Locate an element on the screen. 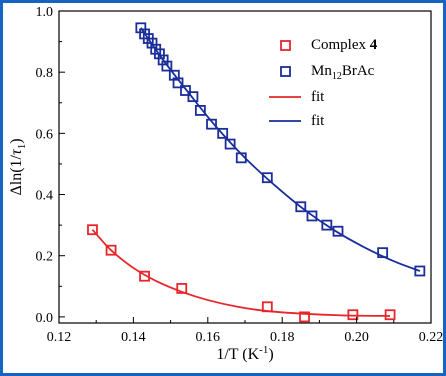  legend-label-complex4: Complex 4 is located at coordinates (344, 45).